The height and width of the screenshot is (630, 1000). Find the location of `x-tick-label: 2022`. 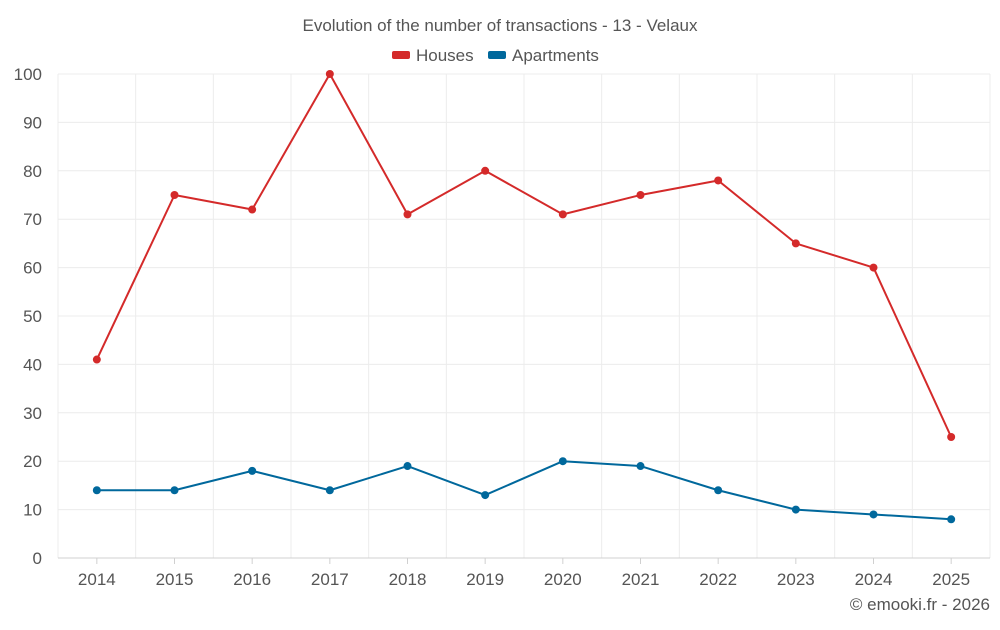

x-tick-label: 2022 is located at coordinates (718, 579).